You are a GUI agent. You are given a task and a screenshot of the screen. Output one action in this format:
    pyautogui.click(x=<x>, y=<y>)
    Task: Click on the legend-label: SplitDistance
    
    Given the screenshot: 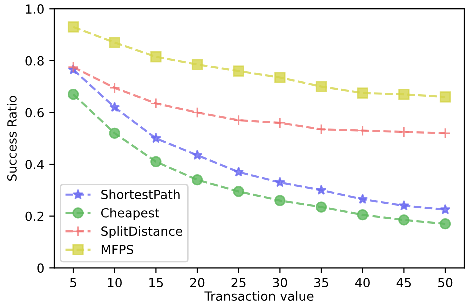 What is the action you would take?
    pyautogui.click(x=142, y=232)
    